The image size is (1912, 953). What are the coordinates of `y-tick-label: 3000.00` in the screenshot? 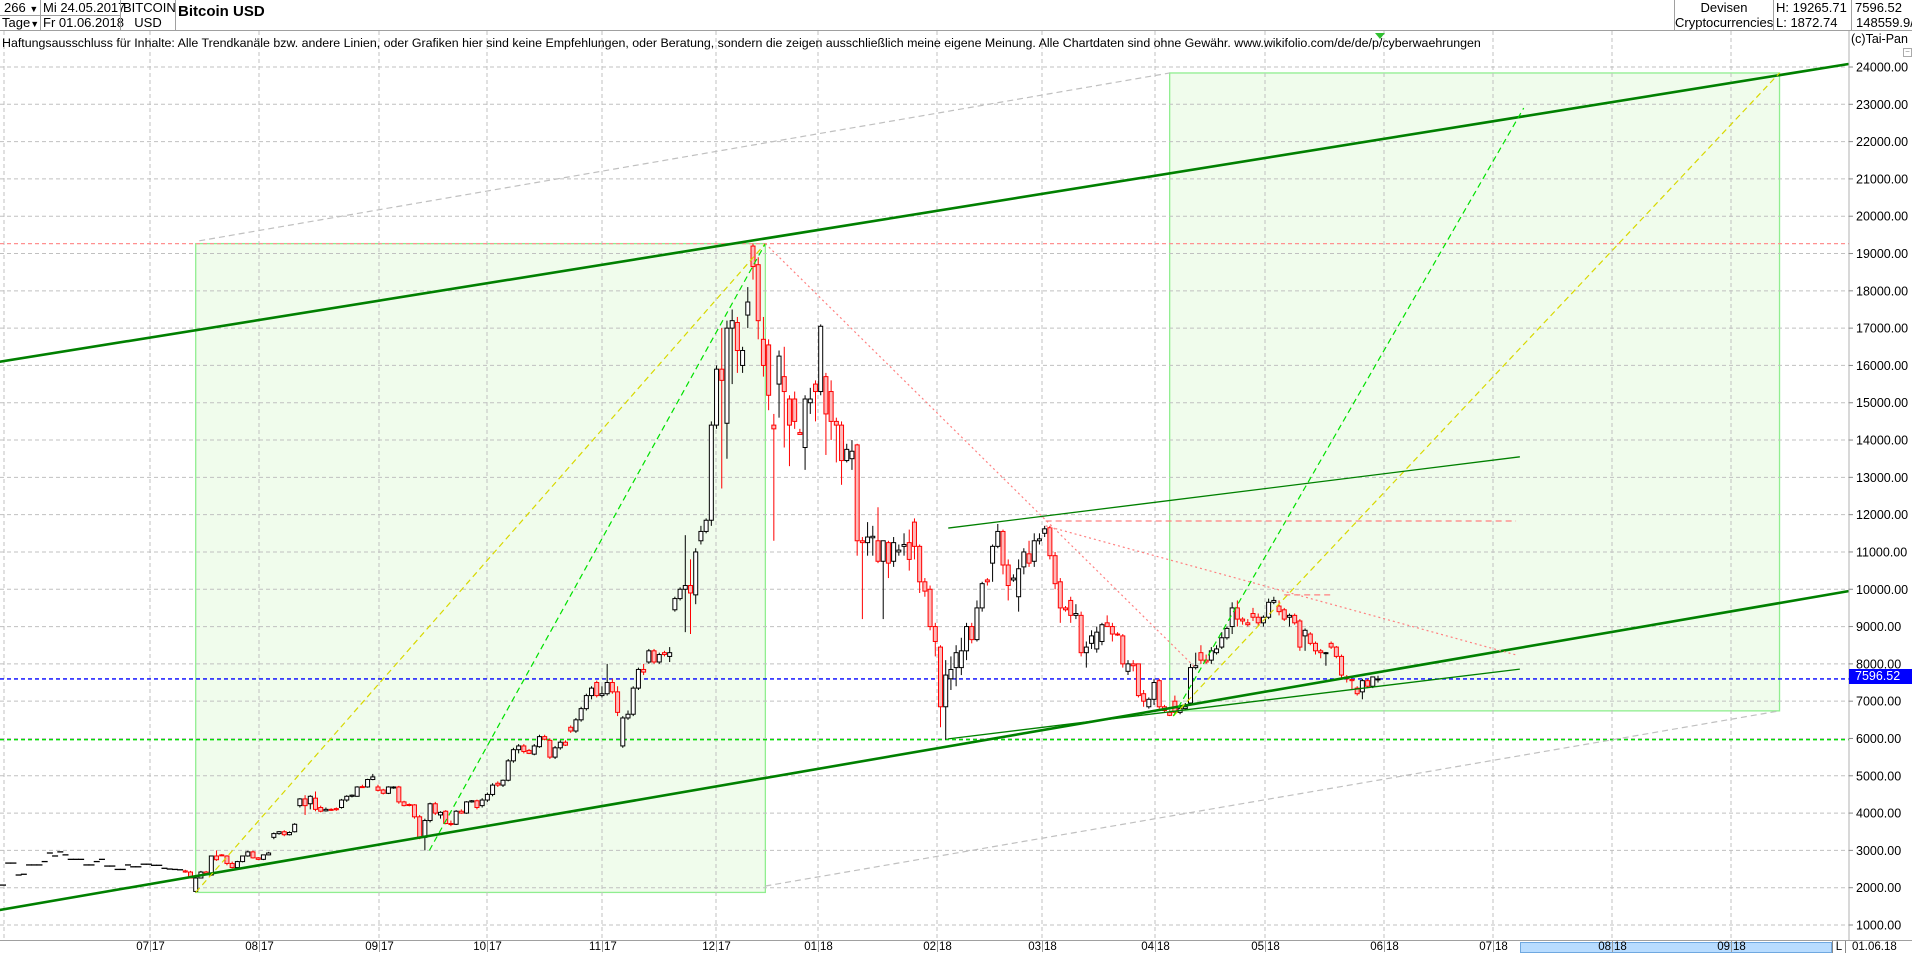 It's located at (1878, 851).